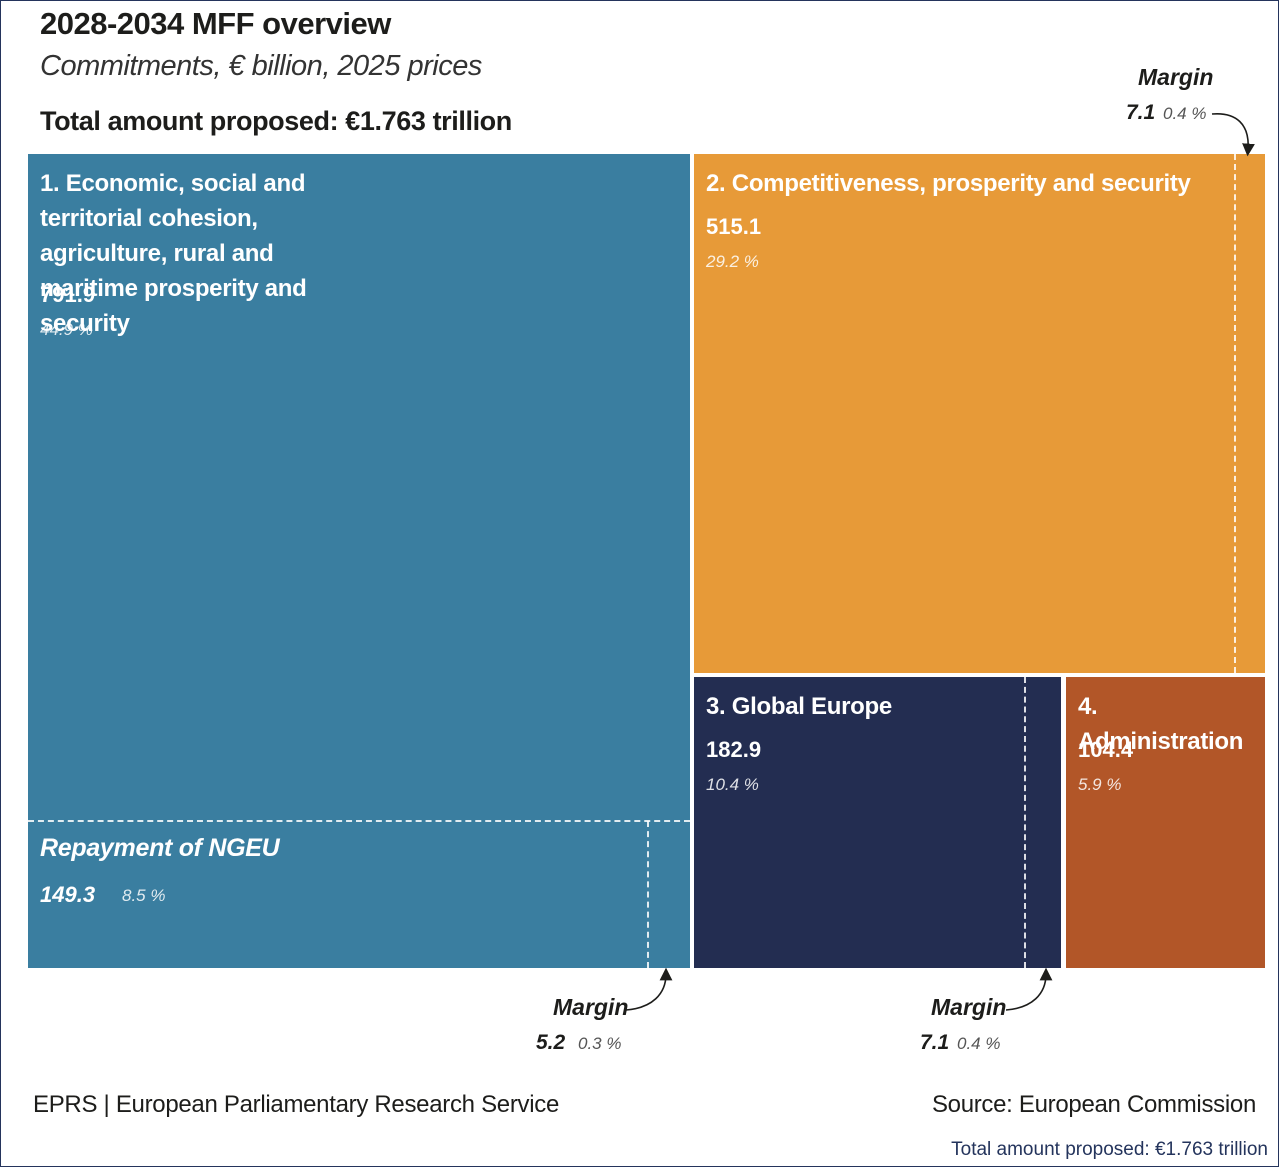 This screenshot has width=1281, height=1169. Describe the element at coordinates (979, 1043) in the screenshot. I see `margin-3-share: 0.4 %` at that location.